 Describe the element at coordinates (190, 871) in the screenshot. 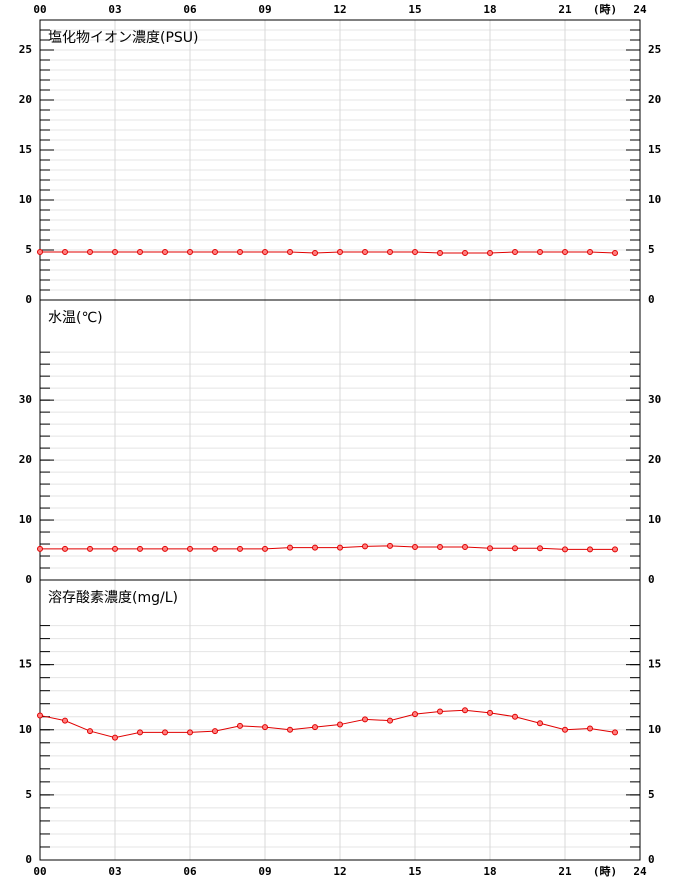

I see `x-tick-label: 06` at that location.